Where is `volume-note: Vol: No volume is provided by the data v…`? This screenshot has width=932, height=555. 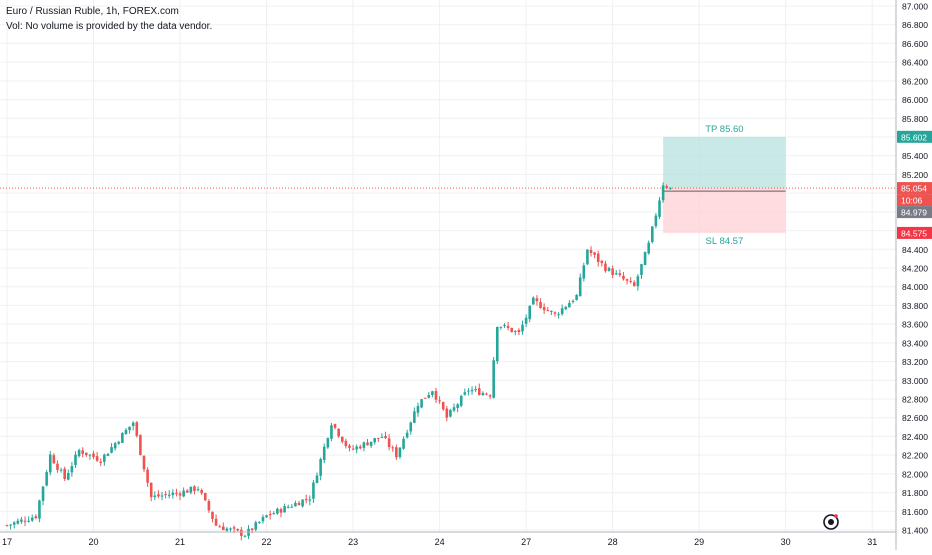
volume-note: Vol: No volume is provided by the data v… is located at coordinates (109, 26).